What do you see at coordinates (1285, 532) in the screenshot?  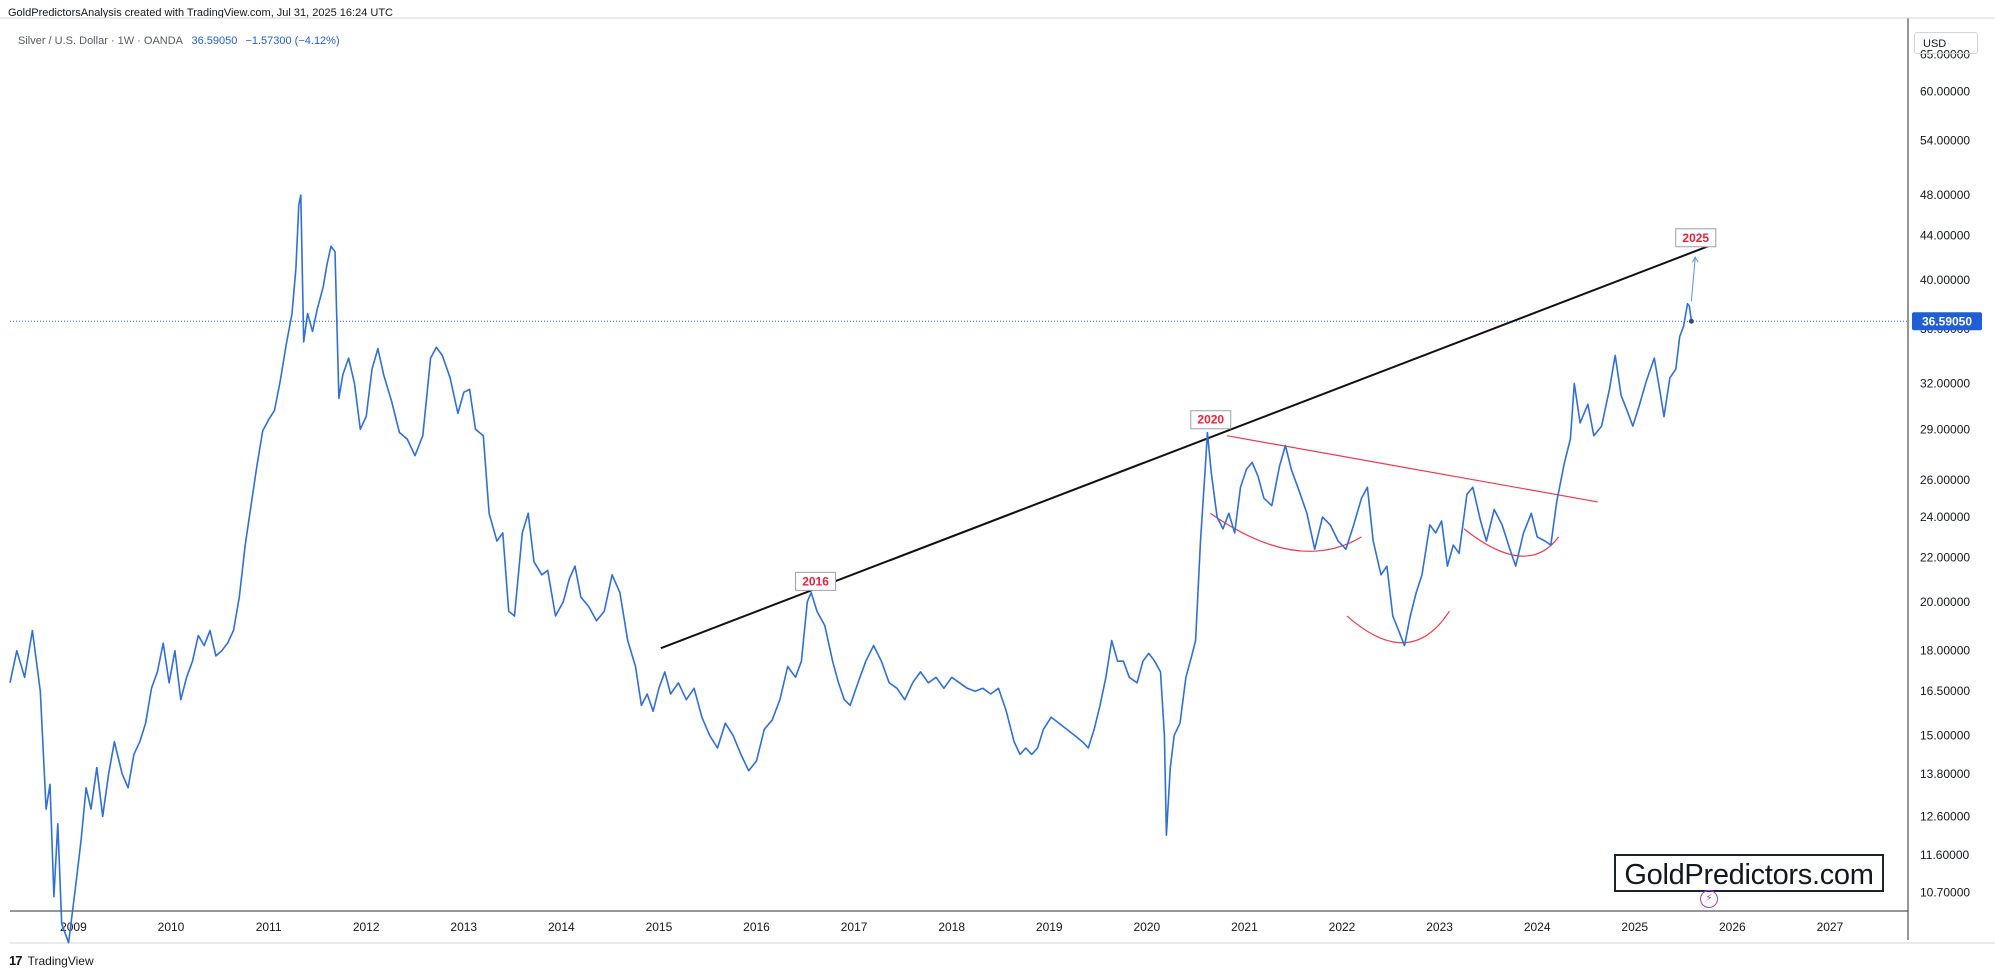 I see `left-shoulder-arc` at bounding box center [1285, 532].